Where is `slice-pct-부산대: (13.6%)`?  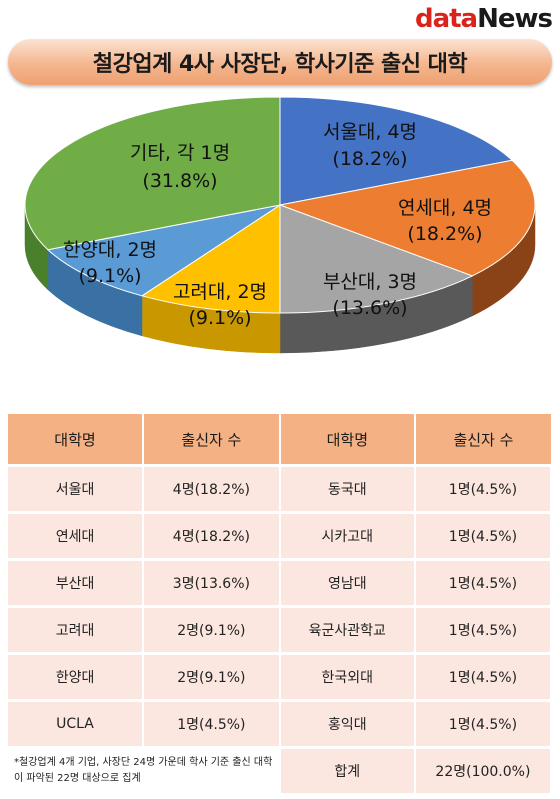 slice-pct-부산대: (13.6%) is located at coordinates (369, 308).